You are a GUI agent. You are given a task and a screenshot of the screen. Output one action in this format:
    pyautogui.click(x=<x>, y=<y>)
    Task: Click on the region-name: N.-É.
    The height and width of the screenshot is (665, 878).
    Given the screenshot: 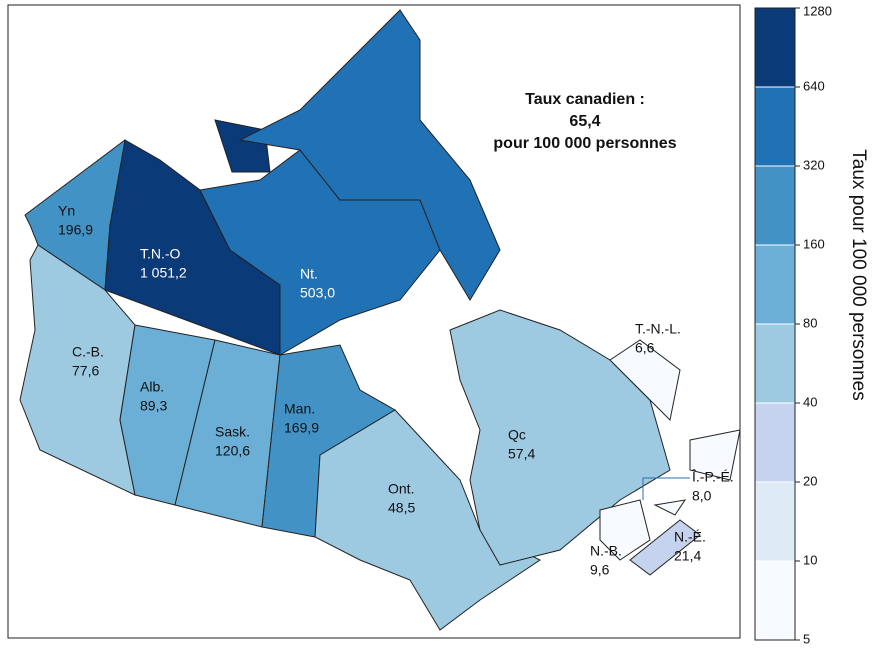 What is the action you would take?
    pyautogui.click(x=690, y=537)
    